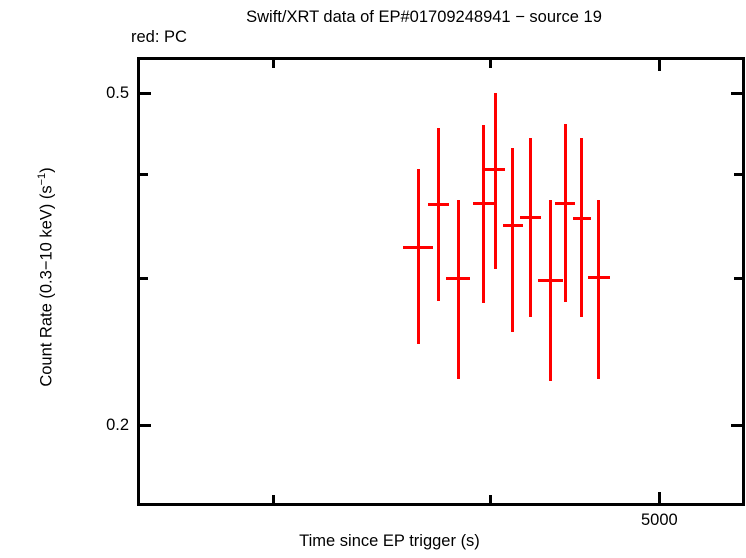 Image resolution: width=746 pixels, height=558 pixels. What do you see at coordinates (117, 425) in the screenshot?
I see `y-tick-label: 0.2` at bounding box center [117, 425].